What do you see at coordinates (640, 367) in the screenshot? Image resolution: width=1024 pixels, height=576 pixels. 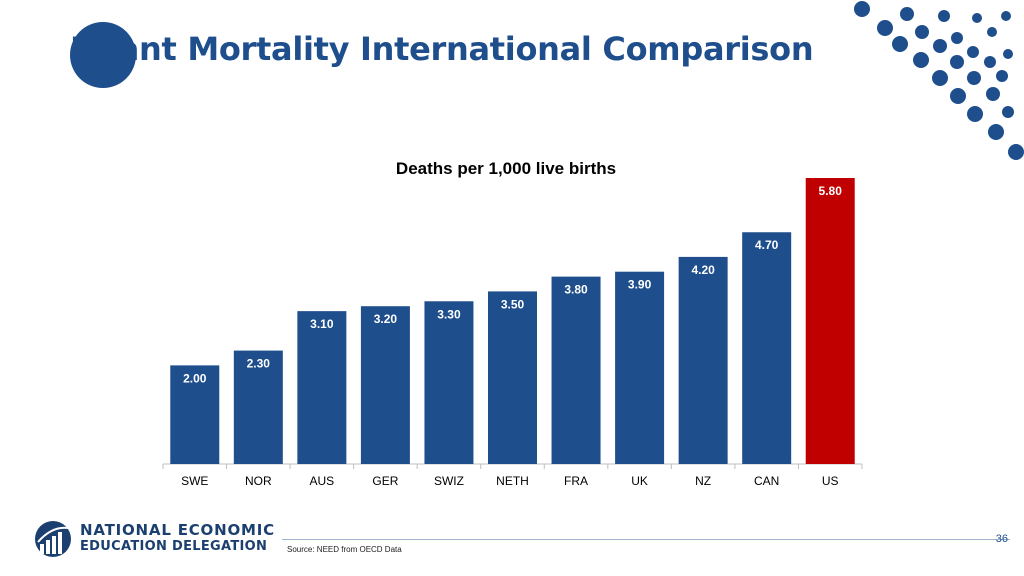 I see `bar-uk` at bounding box center [640, 367].